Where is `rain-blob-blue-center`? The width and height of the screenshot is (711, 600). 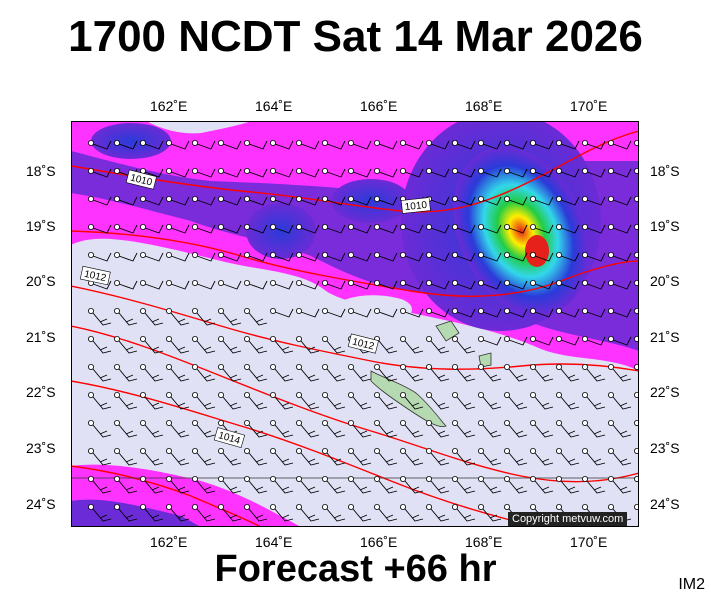 rain-blob-blue-center is located at coordinates (371, 201).